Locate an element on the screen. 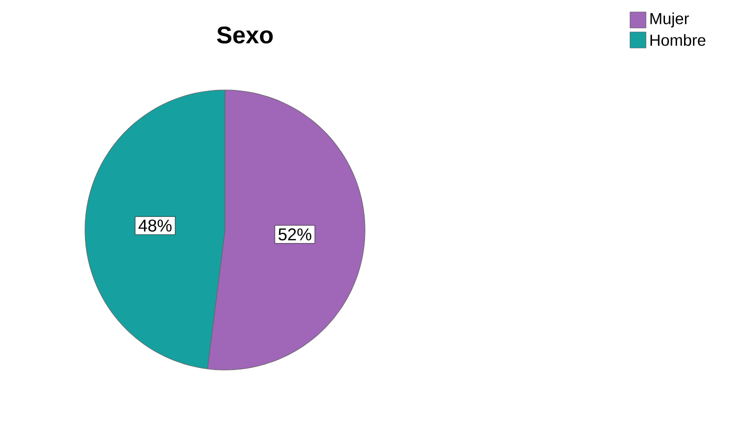 This screenshot has height=430, width=734. legend-label: Mujer is located at coordinates (669, 20).